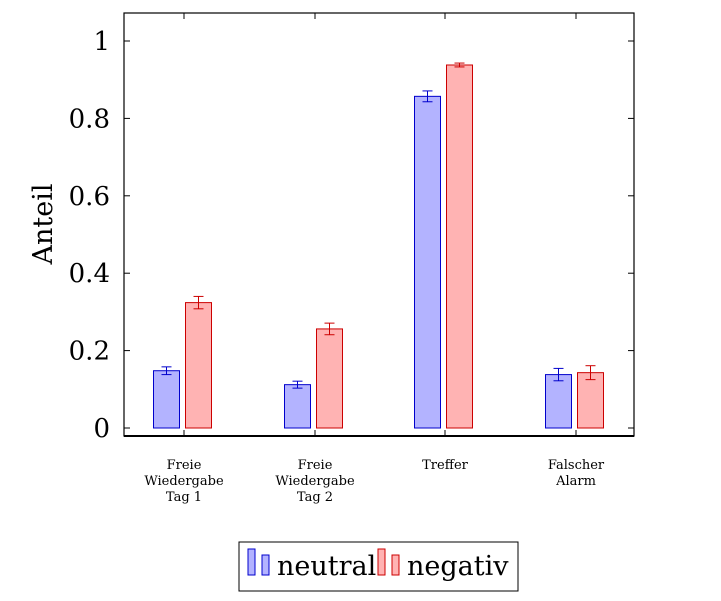 The image size is (721, 601). Describe the element at coordinates (458, 566) in the screenshot. I see `legend-label: negativ` at that location.